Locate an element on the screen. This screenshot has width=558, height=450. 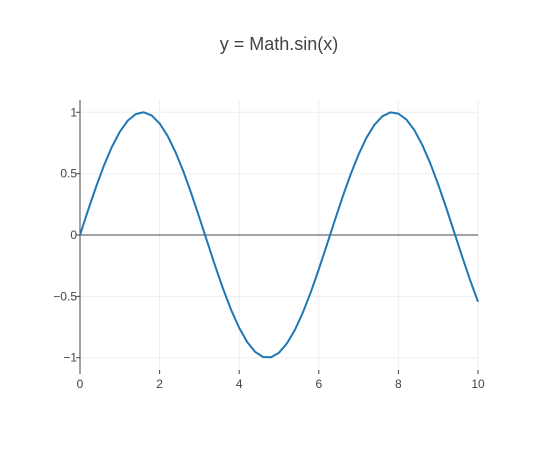
y-tick-label: −0.5 is located at coordinates (65, 296).